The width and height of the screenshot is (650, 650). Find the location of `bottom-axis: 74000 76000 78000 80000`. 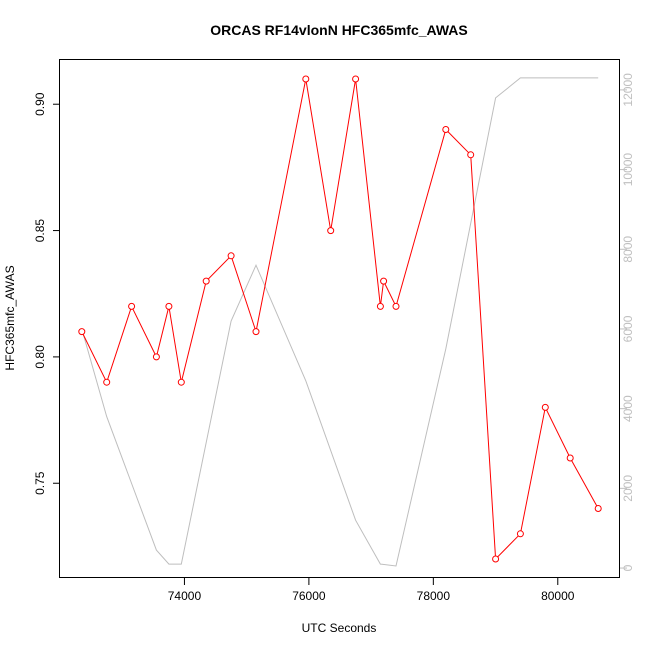

bottom-axis: 74000 76000 78000 80000 is located at coordinates (371, 590).